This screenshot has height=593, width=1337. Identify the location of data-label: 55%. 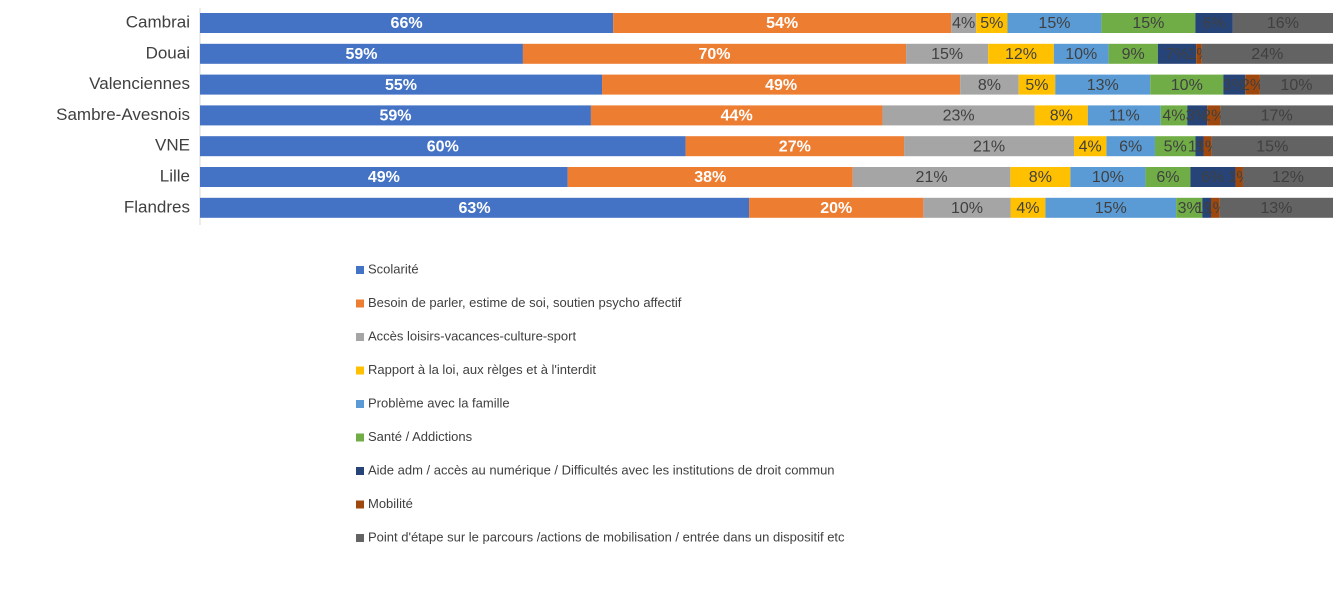
(401, 85).